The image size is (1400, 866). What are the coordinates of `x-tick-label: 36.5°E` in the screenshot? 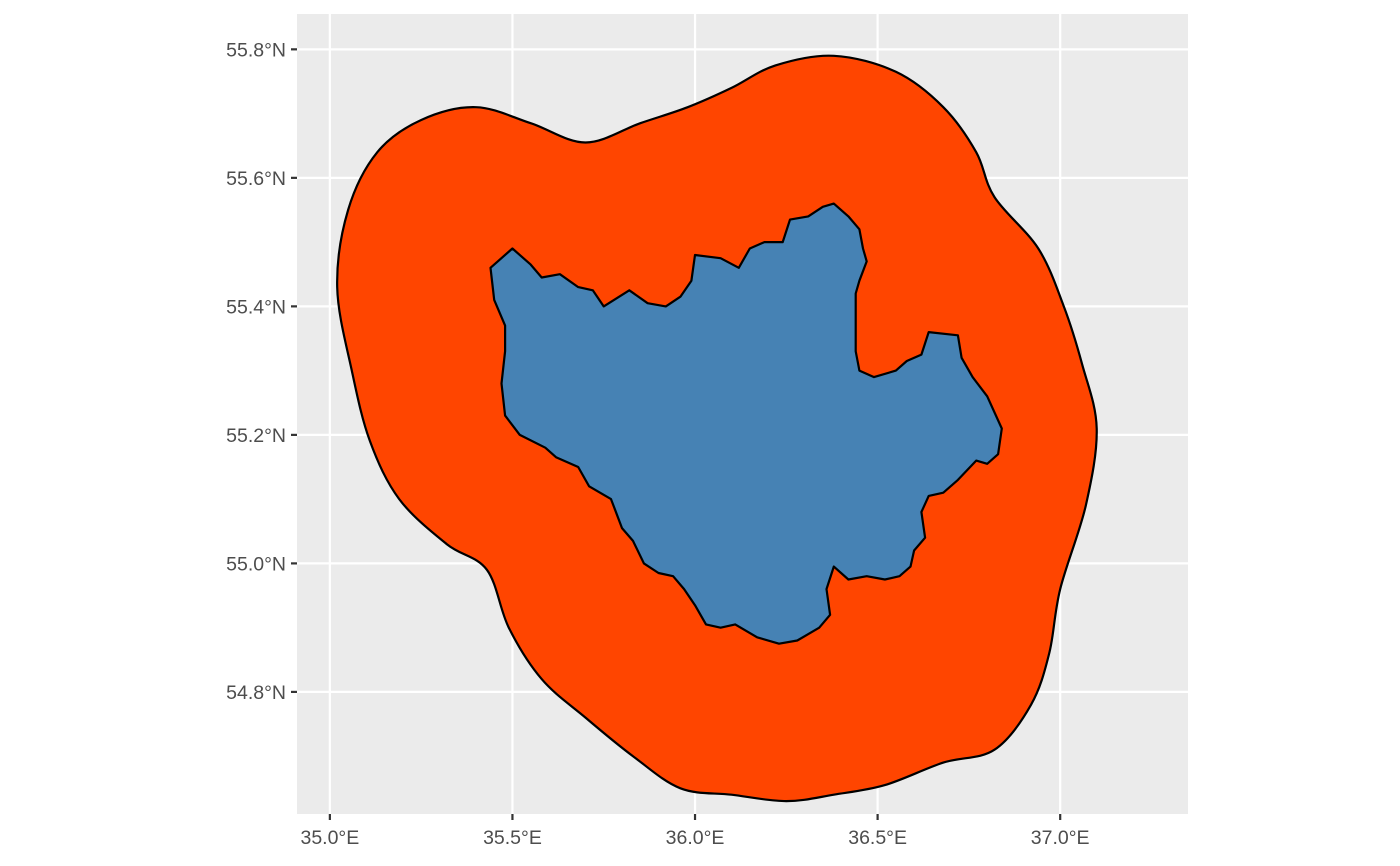 It's located at (877, 838).